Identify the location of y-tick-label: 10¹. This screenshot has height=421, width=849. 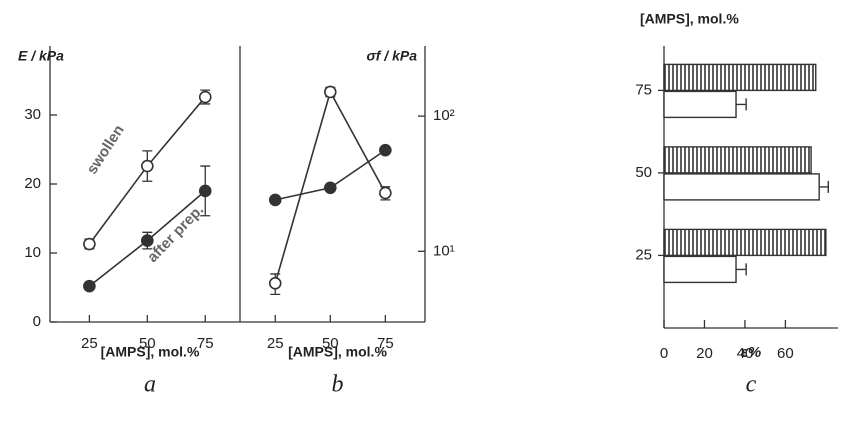
(444, 250).